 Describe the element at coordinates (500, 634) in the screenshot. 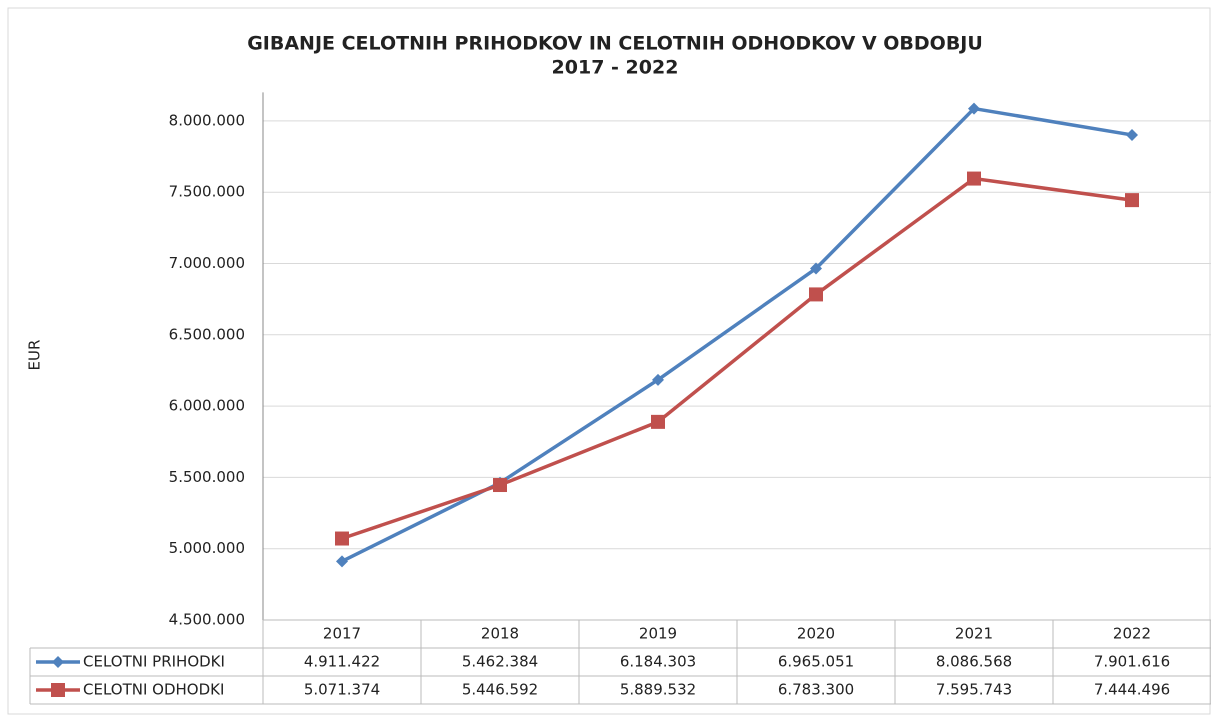

I see `x-tick-label: 2018` at that location.